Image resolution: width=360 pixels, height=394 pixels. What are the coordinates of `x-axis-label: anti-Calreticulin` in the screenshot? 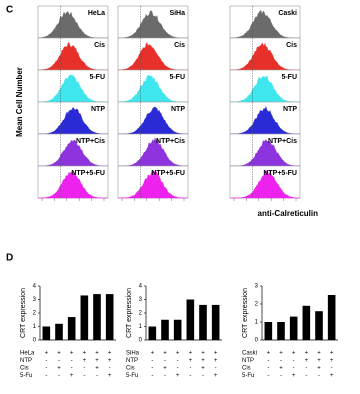 It's located at (288, 213).